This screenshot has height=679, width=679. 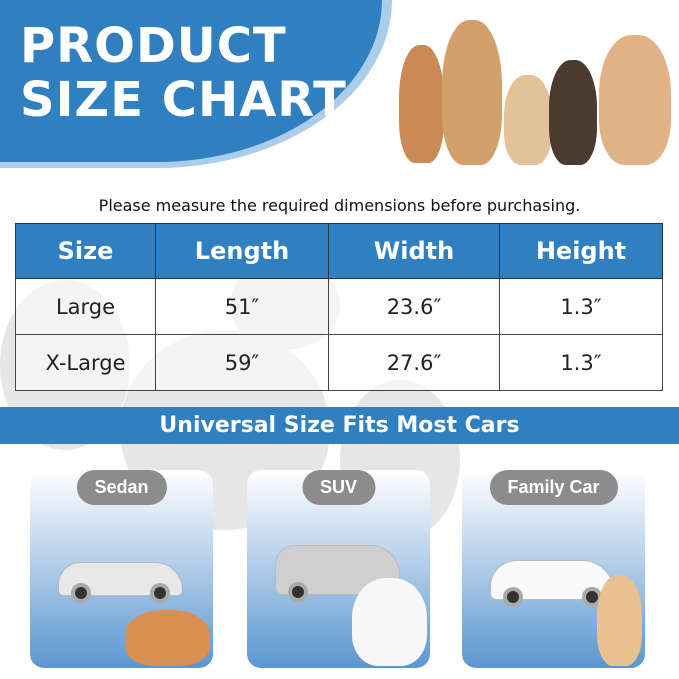 What do you see at coordinates (552, 583) in the screenshot?
I see `family-car-image` at bounding box center [552, 583].